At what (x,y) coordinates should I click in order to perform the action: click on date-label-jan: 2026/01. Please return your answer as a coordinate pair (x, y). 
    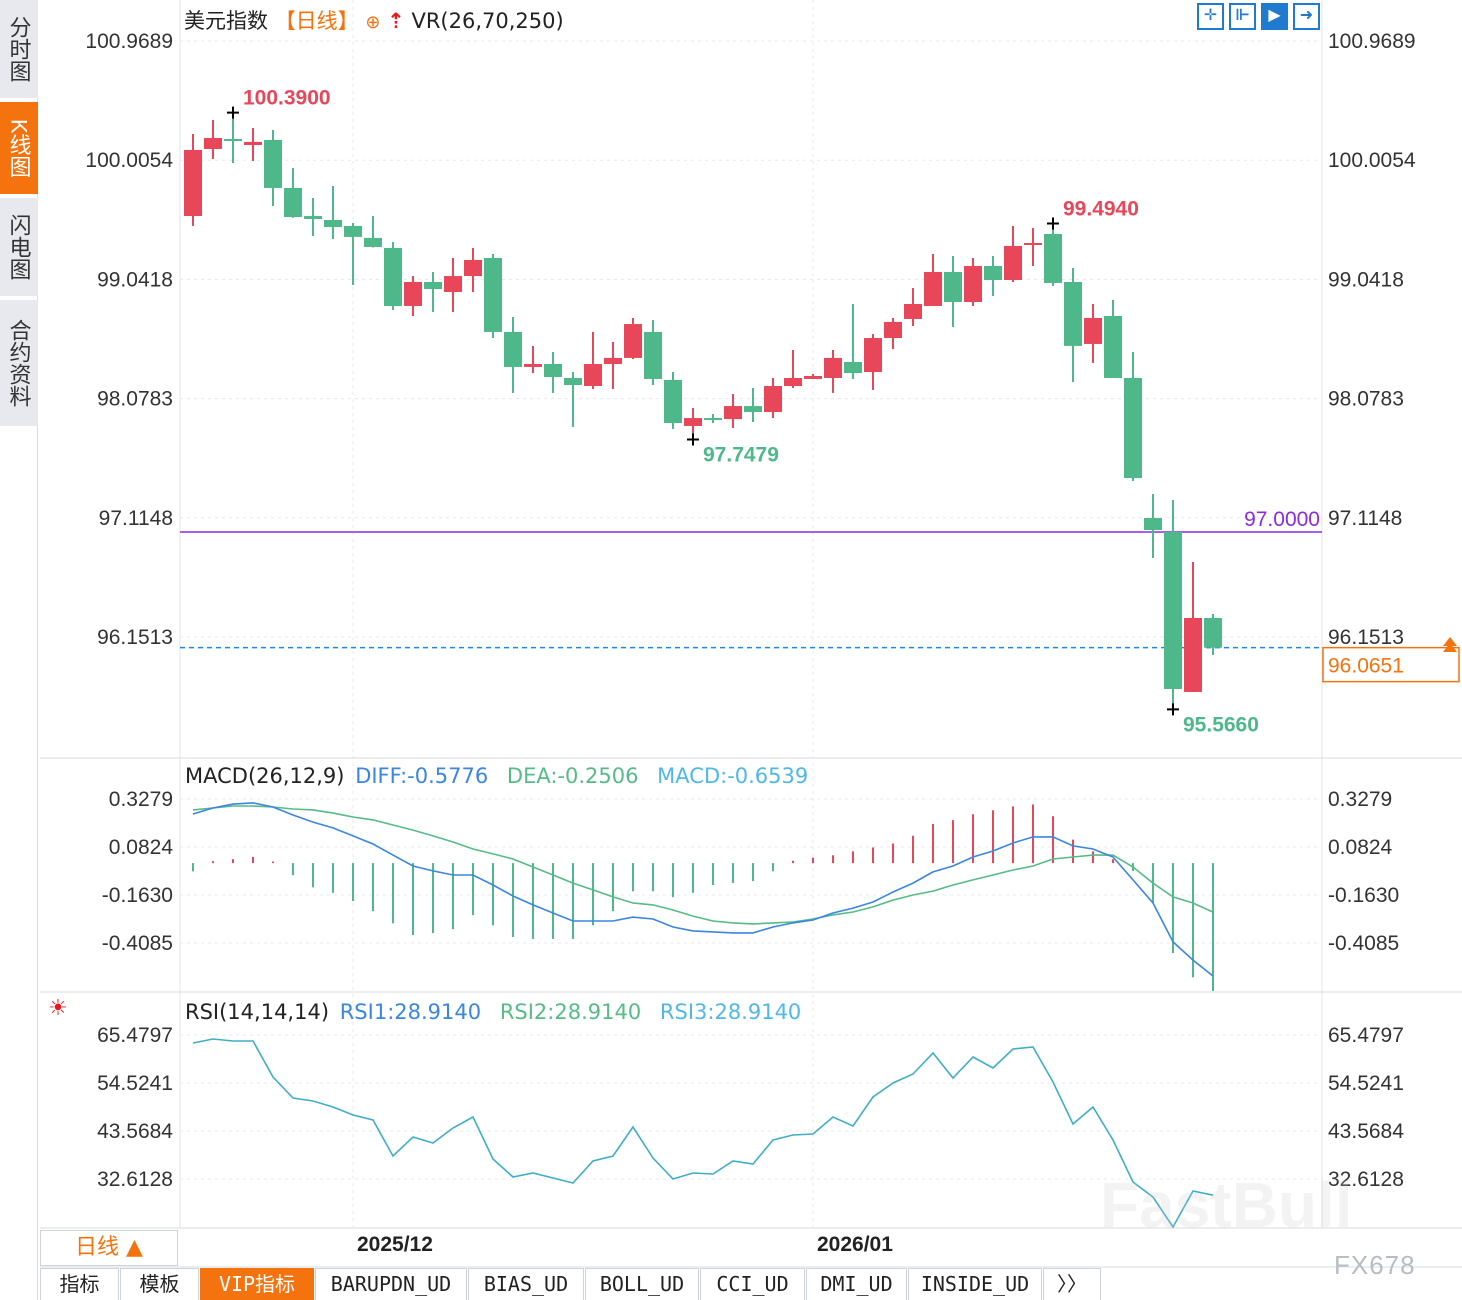
    Looking at the image, I should click on (855, 1244).